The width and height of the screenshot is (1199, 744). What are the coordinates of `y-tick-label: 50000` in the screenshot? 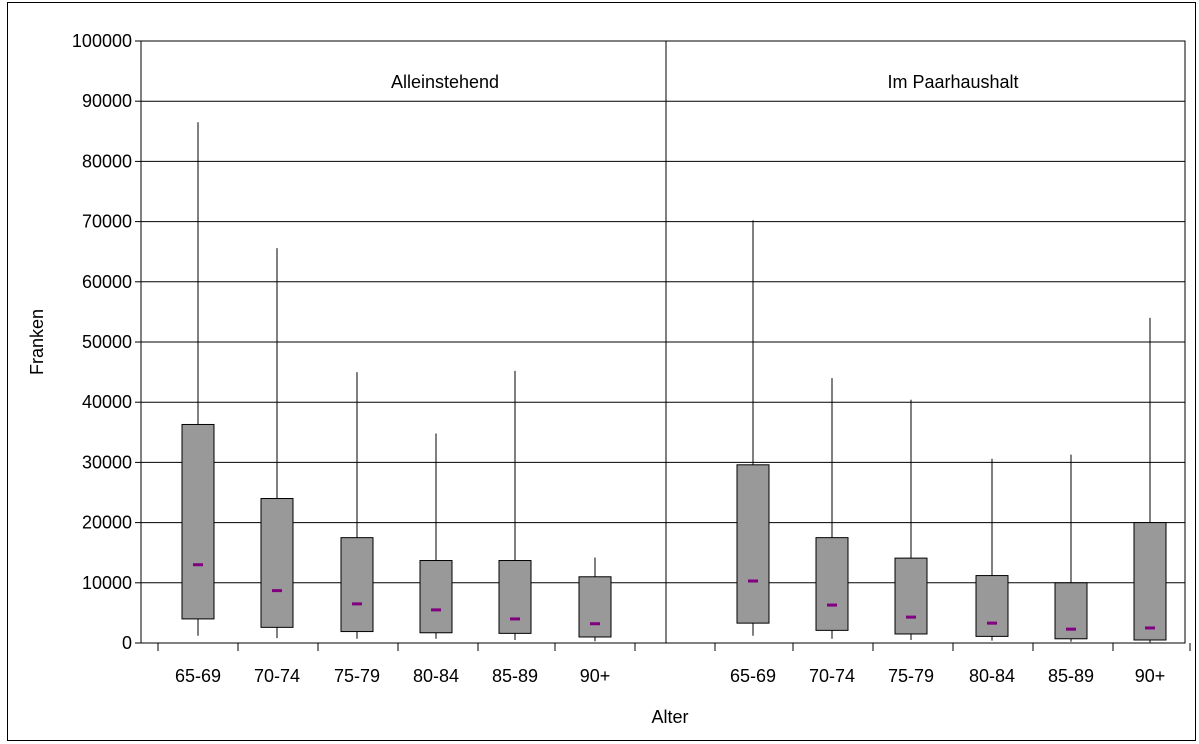 It's located at (107, 342).